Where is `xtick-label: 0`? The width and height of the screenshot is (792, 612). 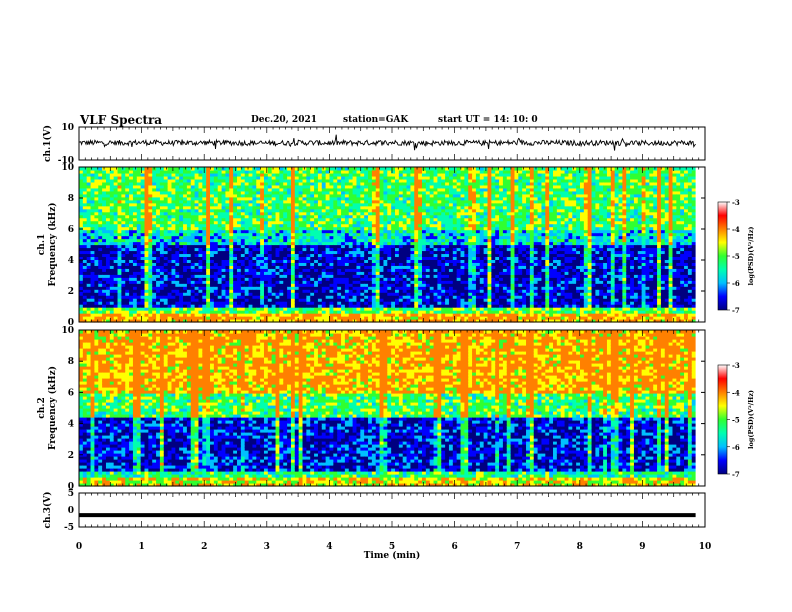
xtick-label: 0 is located at coordinates (79, 547).